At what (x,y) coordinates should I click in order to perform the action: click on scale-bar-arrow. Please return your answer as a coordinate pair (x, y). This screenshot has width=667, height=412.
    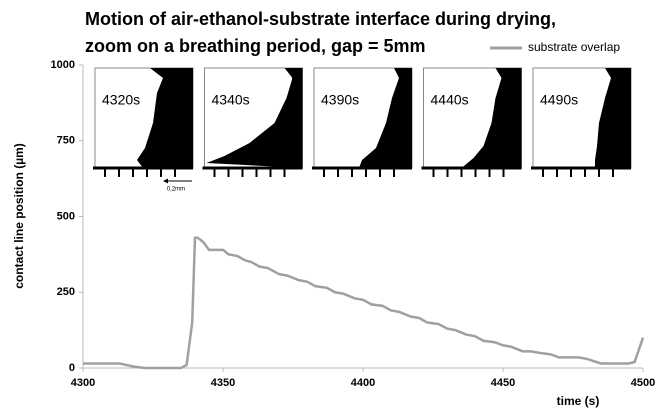
    Looking at the image, I should click on (165, 181).